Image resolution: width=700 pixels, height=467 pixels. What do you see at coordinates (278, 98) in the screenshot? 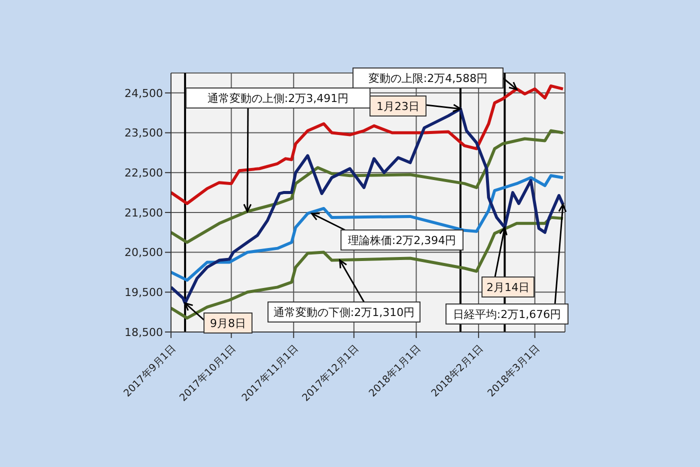
I see `annotation: 通常変動の上側:2万3,491円` at bounding box center [278, 98].